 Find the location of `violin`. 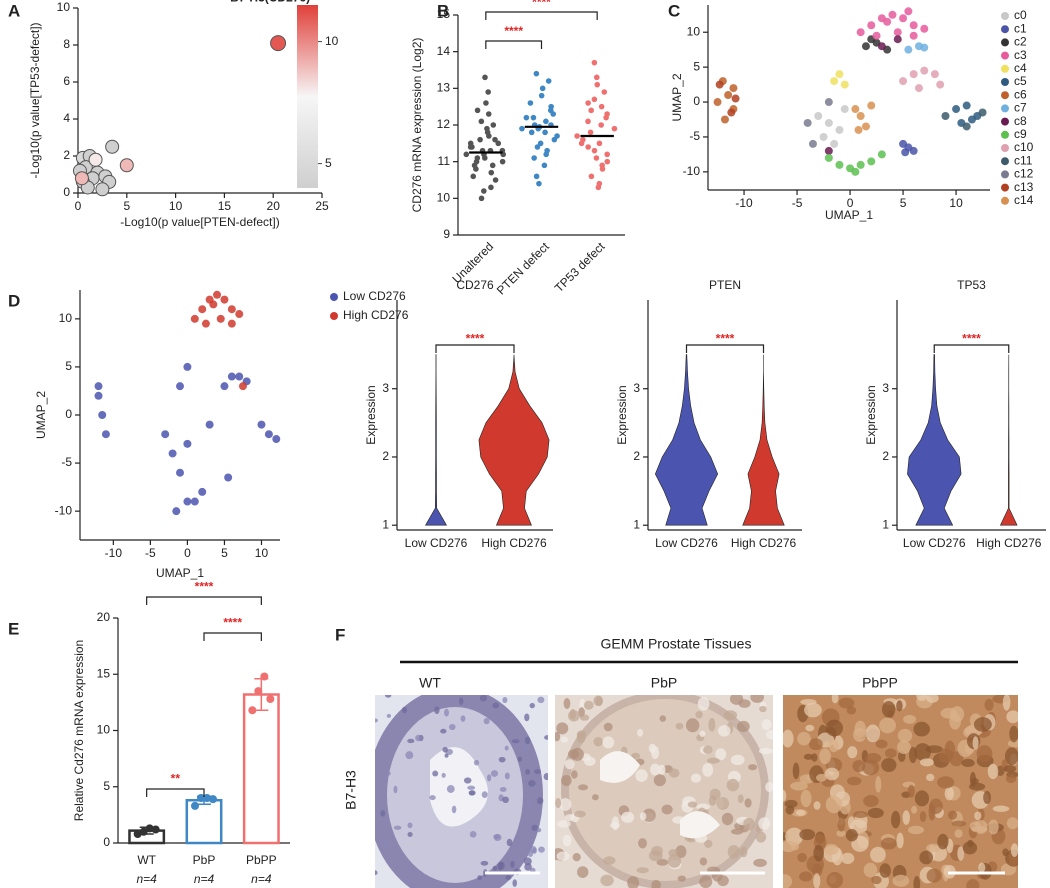

violin is located at coordinates (686, 440).